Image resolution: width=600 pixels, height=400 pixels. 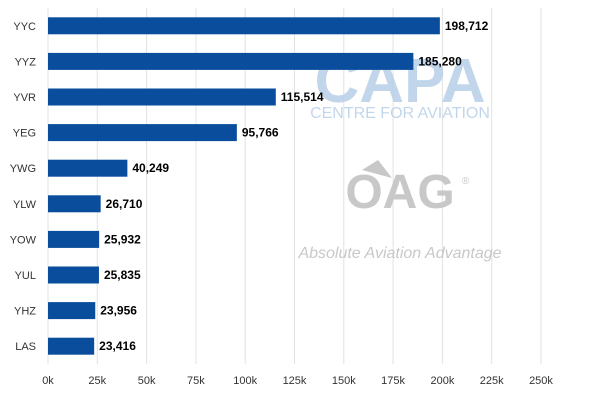 I want to click on category-label: YUL, so click(x=25, y=276).